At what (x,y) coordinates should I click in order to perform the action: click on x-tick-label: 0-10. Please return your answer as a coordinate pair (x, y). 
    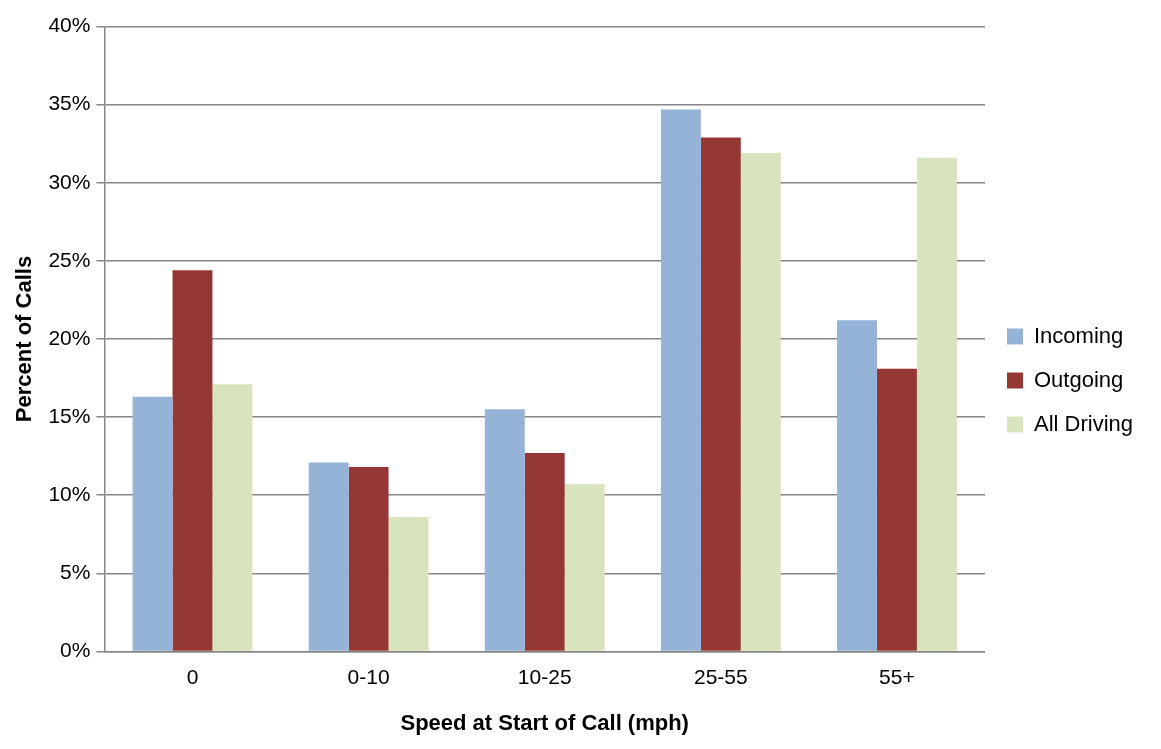
    Looking at the image, I should click on (368, 676).